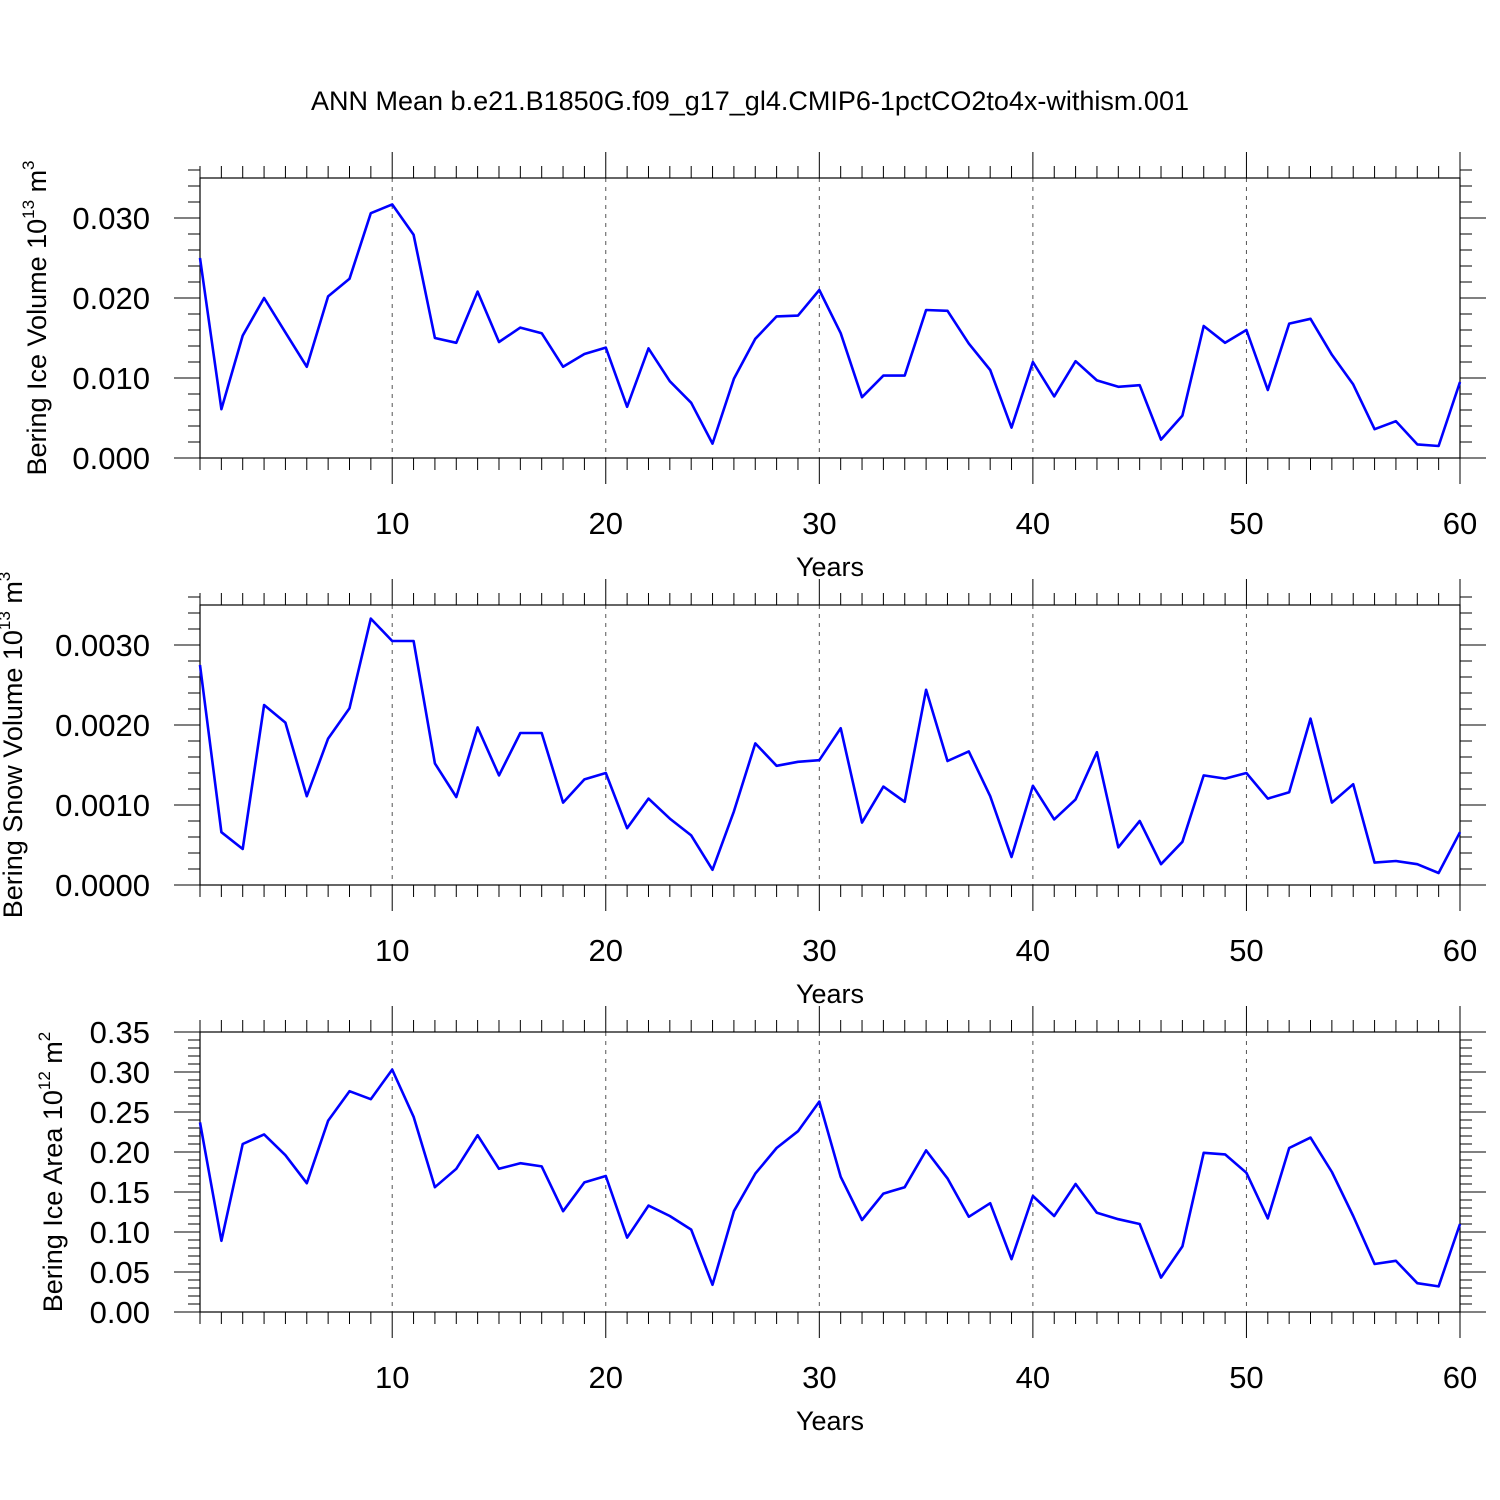  What do you see at coordinates (51, 1172) in the screenshot?
I see `y-axis-label: Bering Ice Area 1012 m2` at bounding box center [51, 1172].